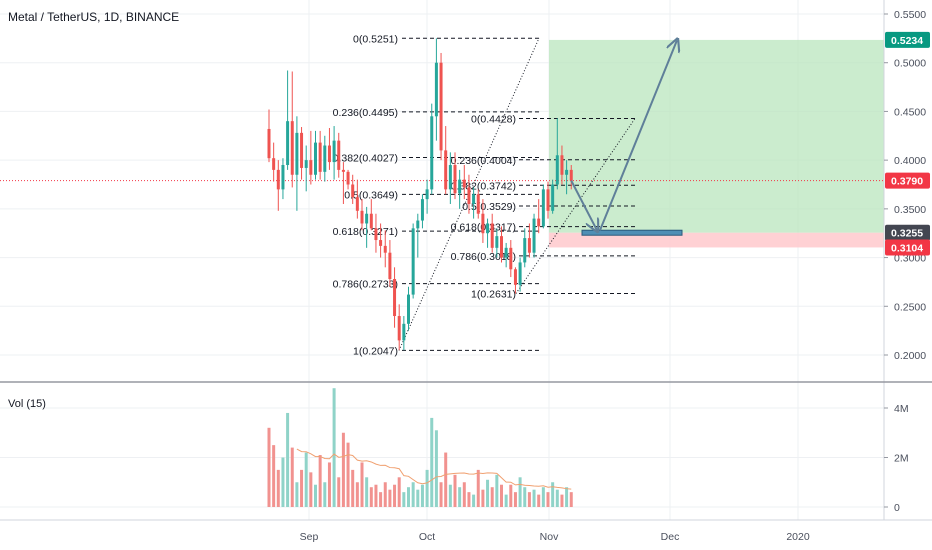 Image resolution: width=932 pixels, height=550 pixels. Describe the element at coordinates (910, 112) in the screenshot. I see `price-tick-label: 0.4500` at that location.